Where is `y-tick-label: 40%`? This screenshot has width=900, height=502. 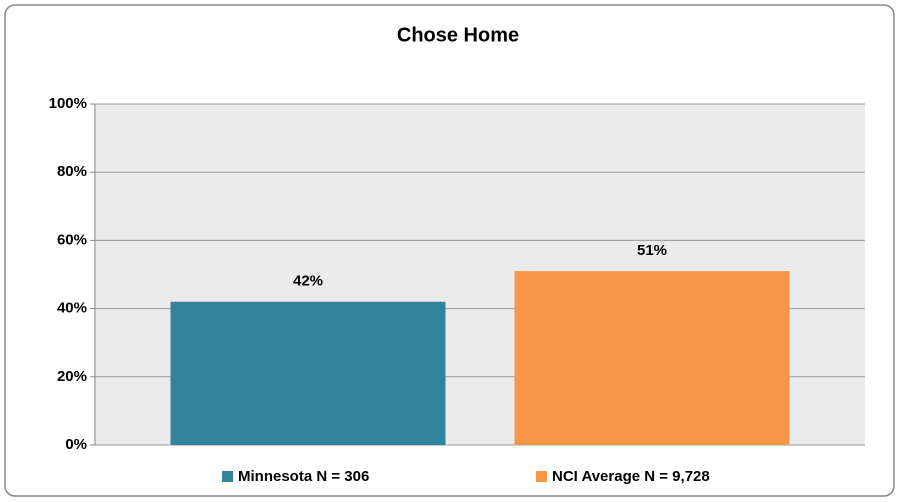 y-tick-label: 40% is located at coordinates (72, 308).